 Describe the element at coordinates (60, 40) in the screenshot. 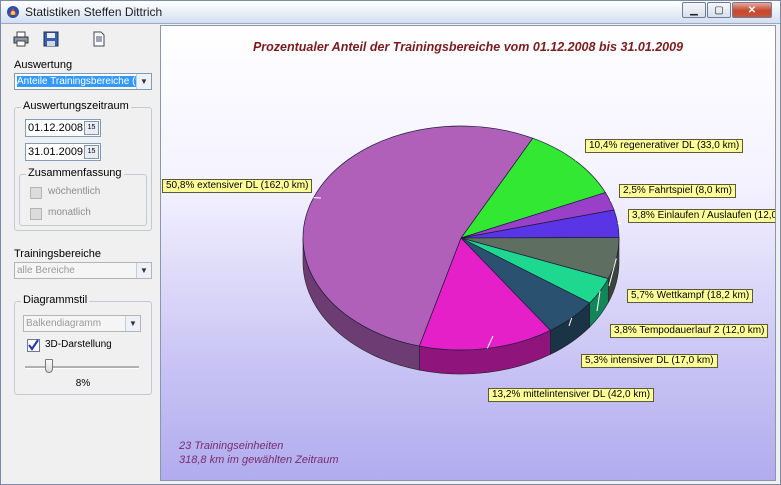

I see `toolbar` at that location.